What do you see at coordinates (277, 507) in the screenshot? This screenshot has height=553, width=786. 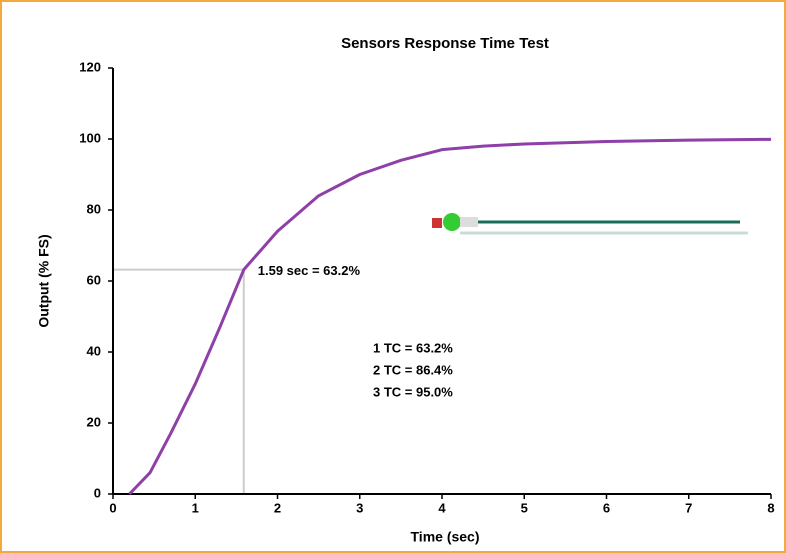 I see `x-tick-label: 2` at bounding box center [277, 507].